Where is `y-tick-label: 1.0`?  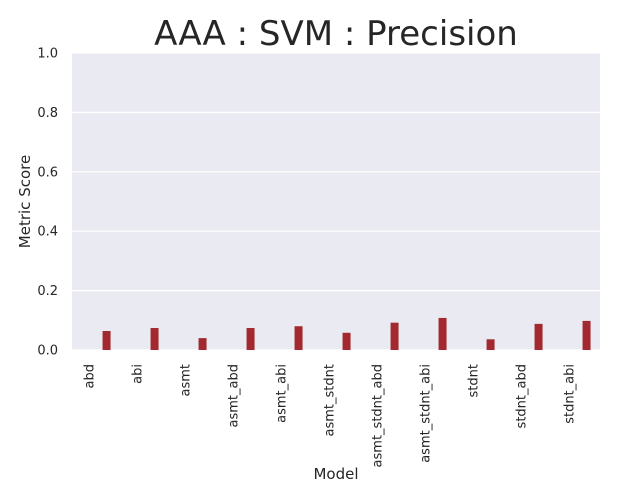
y-tick-label: 1.0 is located at coordinates (47, 54).